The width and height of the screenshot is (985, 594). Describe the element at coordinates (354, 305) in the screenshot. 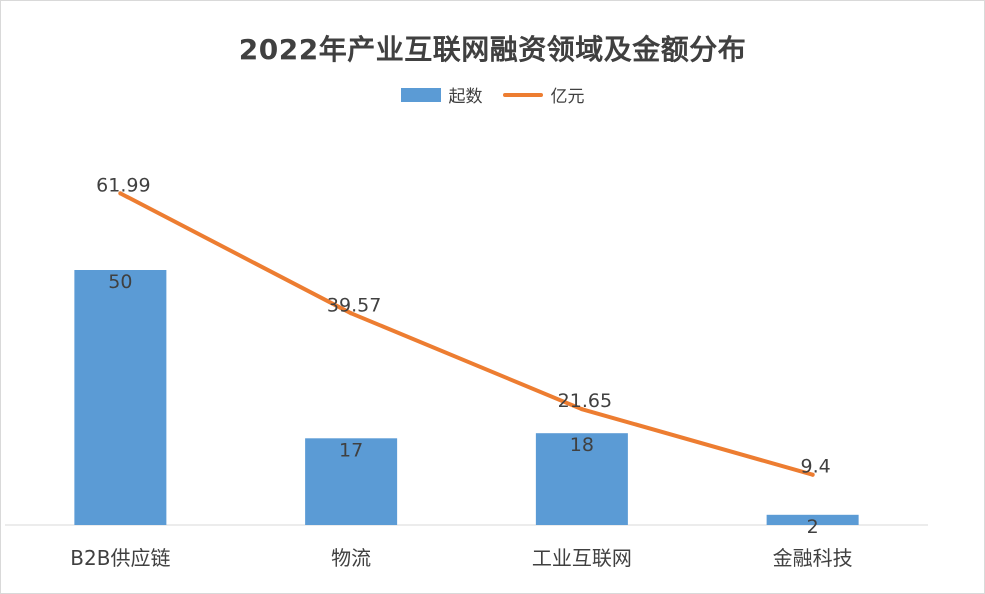

I see `line-data-label: 39.57` at that location.